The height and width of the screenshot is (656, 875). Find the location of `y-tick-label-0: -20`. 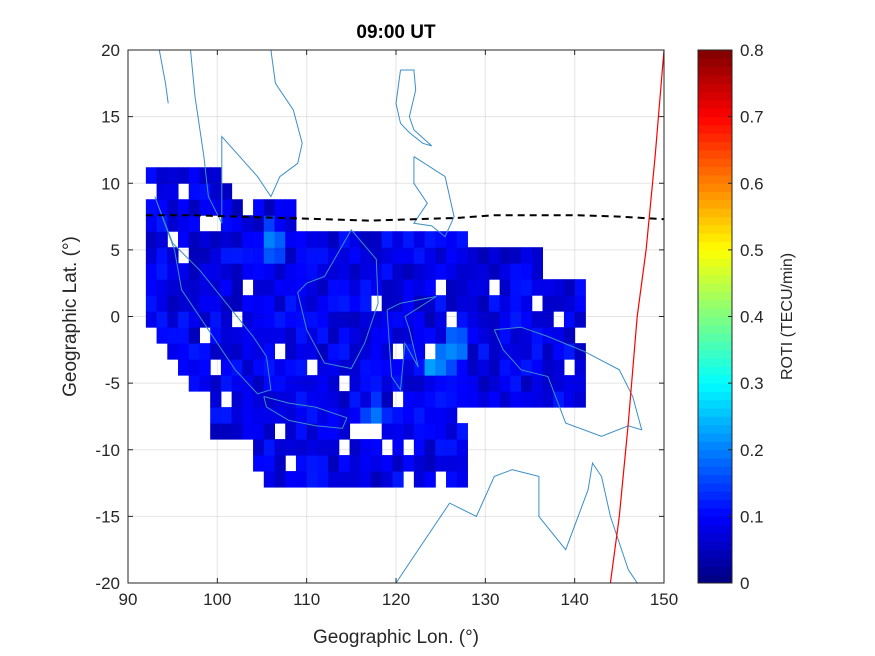

y-tick-label-0: -20 is located at coordinates (107, 583).